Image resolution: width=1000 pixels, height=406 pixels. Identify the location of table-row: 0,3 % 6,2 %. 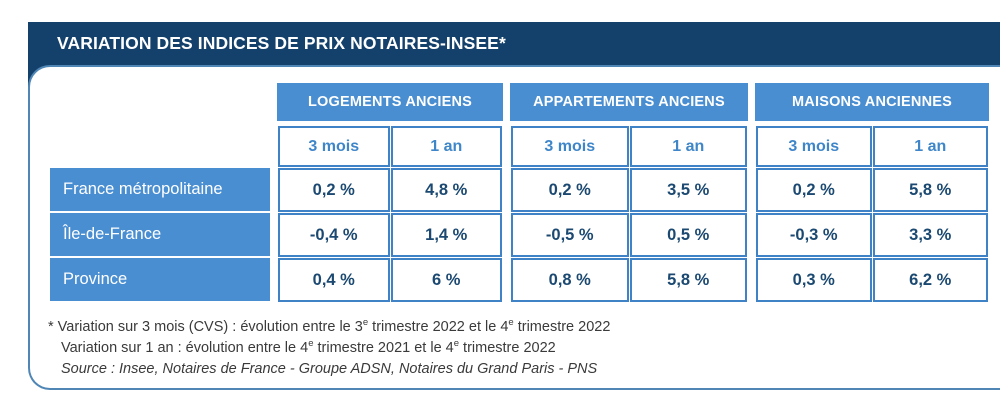
(872, 280).